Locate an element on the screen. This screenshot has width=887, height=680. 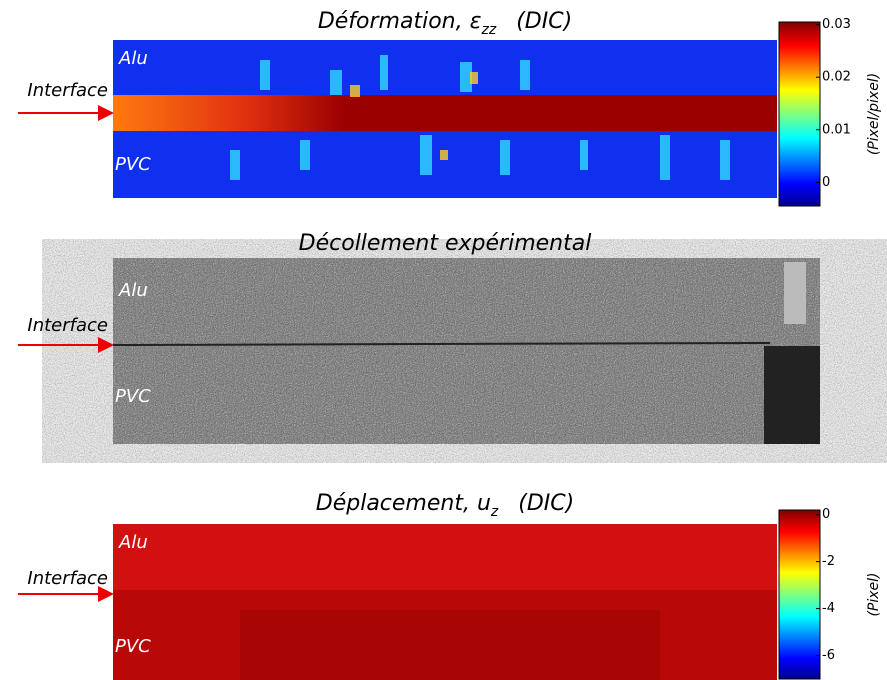
title-subscript: zz is located at coordinates (489, 30).